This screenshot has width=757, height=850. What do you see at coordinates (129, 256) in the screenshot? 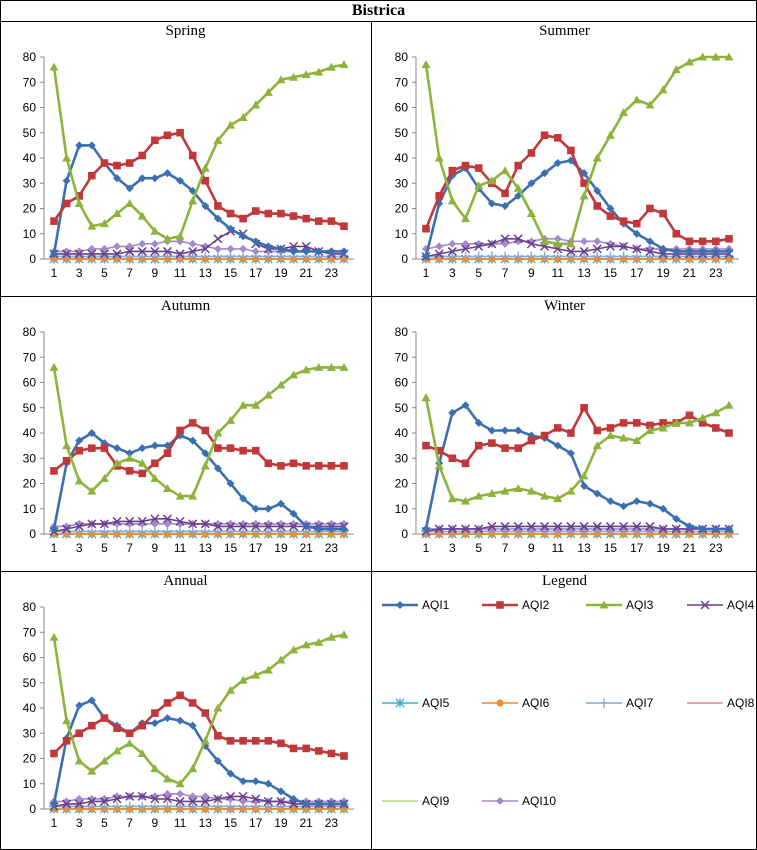
I see `spring-point-aqi7` at bounding box center [129, 256].